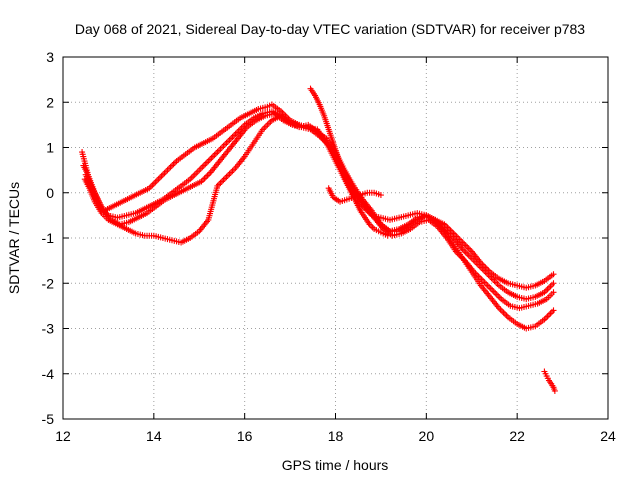 The height and width of the screenshot is (480, 640). What do you see at coordinates (50, 148) in the screenshot?
I see `y-tick-label: 1` at bounding box center [50, 148].